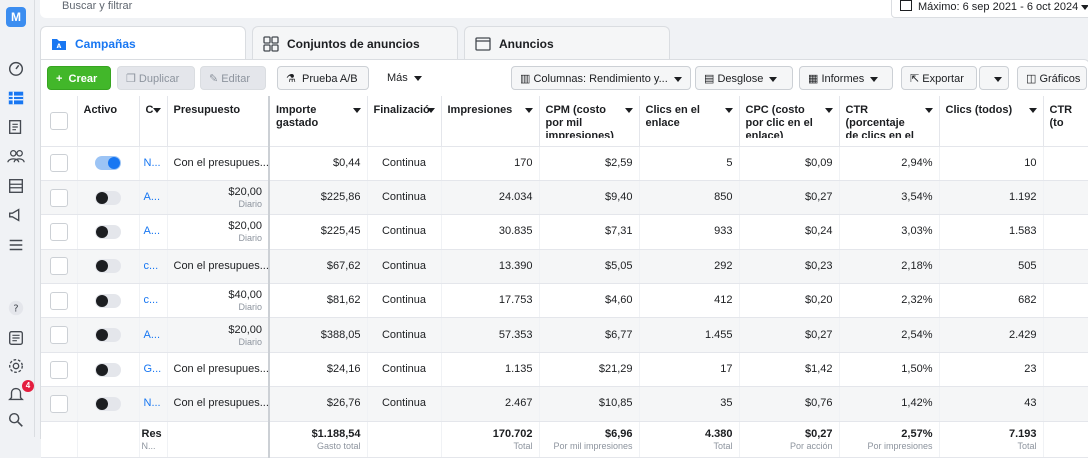 The image size is (1088, 458). What do you see at coordinates (480, 9) in the screenshot?
I see `search-bar` at bounding box center [480, 9].